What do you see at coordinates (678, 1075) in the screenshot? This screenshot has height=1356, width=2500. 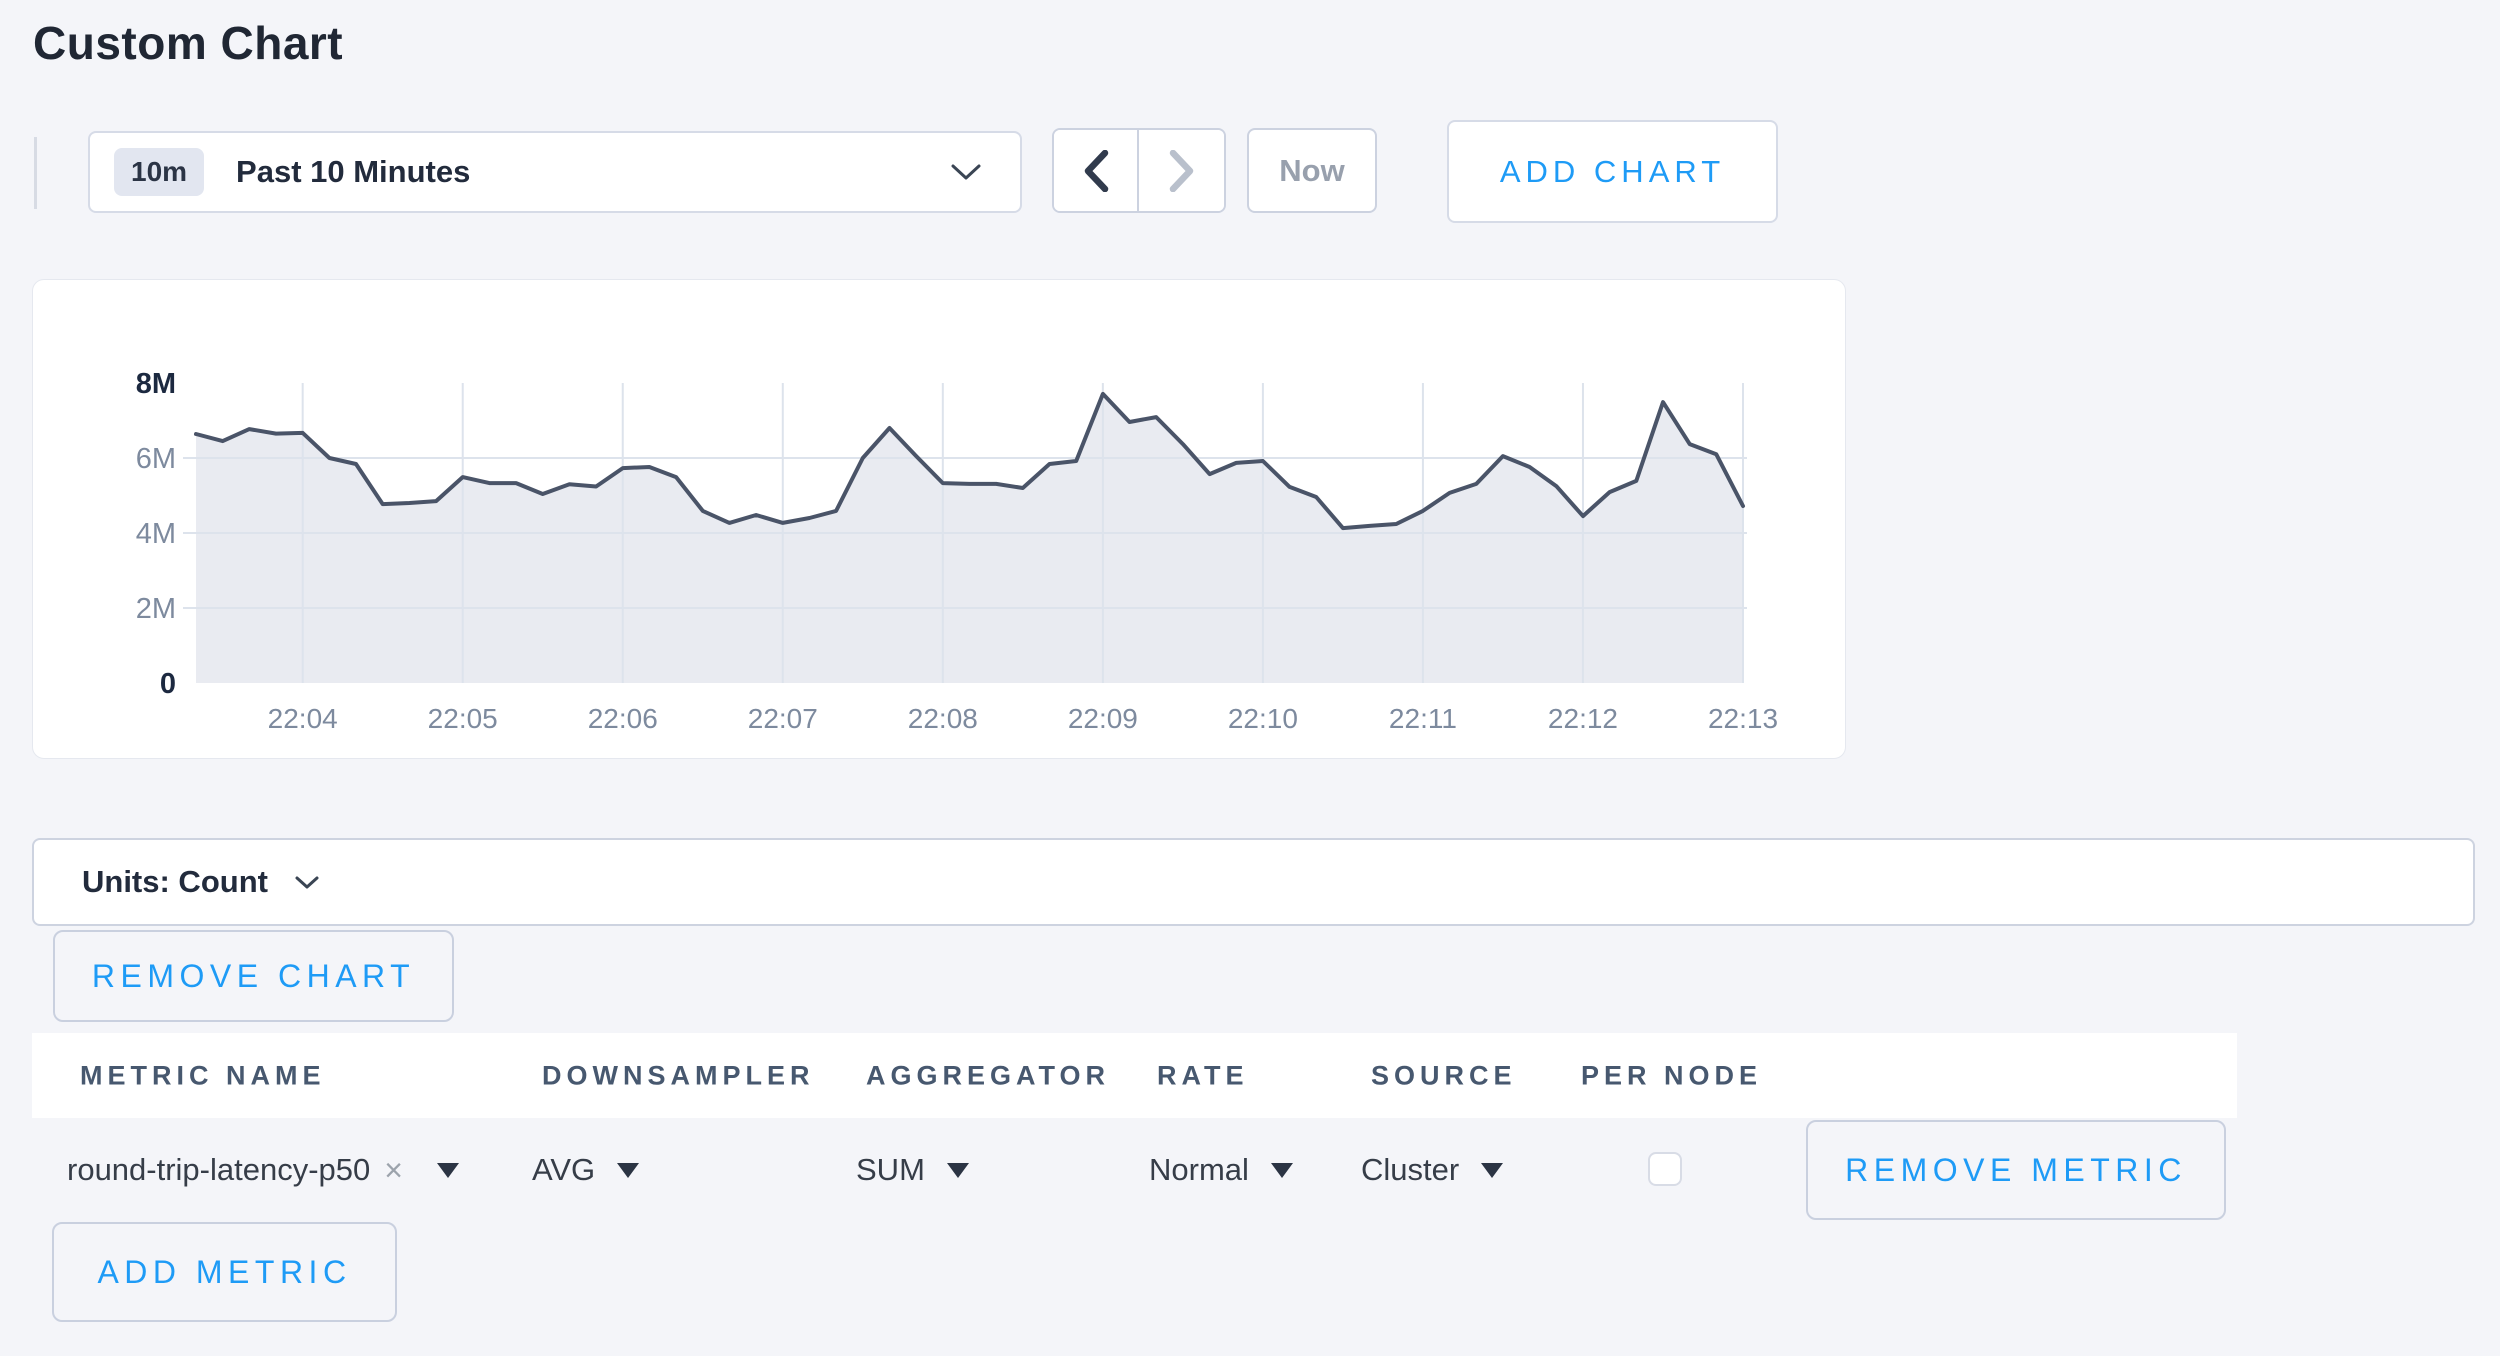 I see `column-header-downsampler: DOWNSAMPLER` at bounding box center [678, 1075].